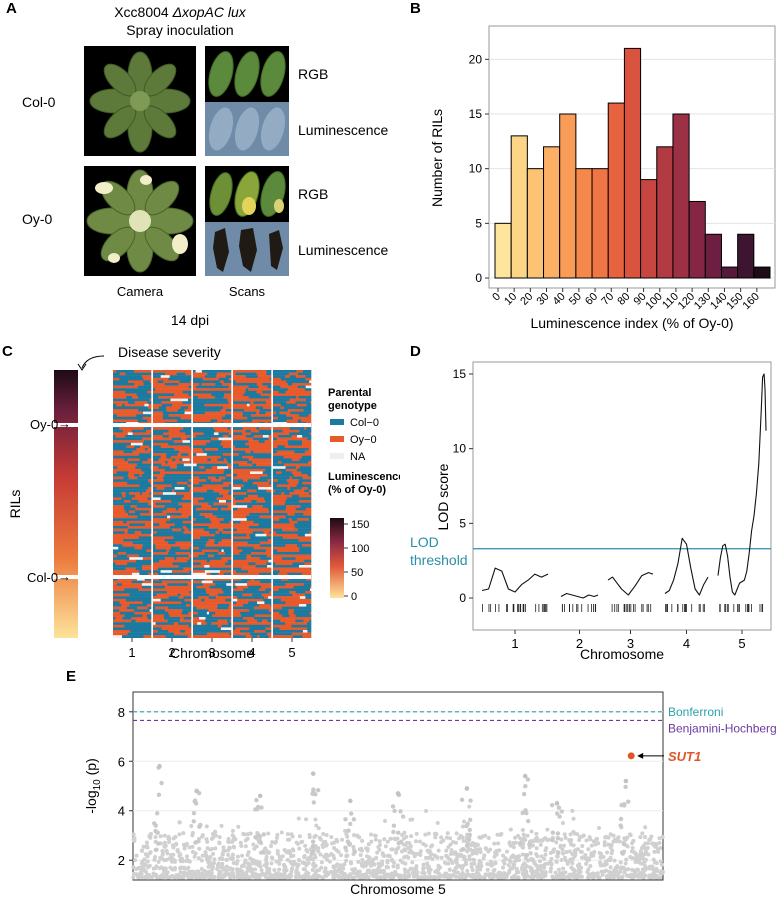 The width and height of the screenshot is (782, 899). I want to click on legend-lum-colorbar, so click(337, 558).